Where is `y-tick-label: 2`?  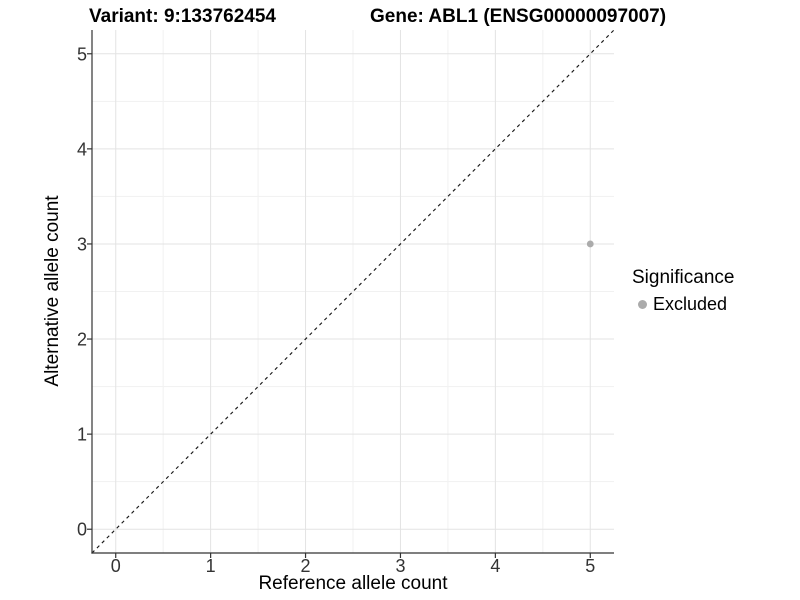
y-tick-label: 2 is located at coordinates (82, 340).